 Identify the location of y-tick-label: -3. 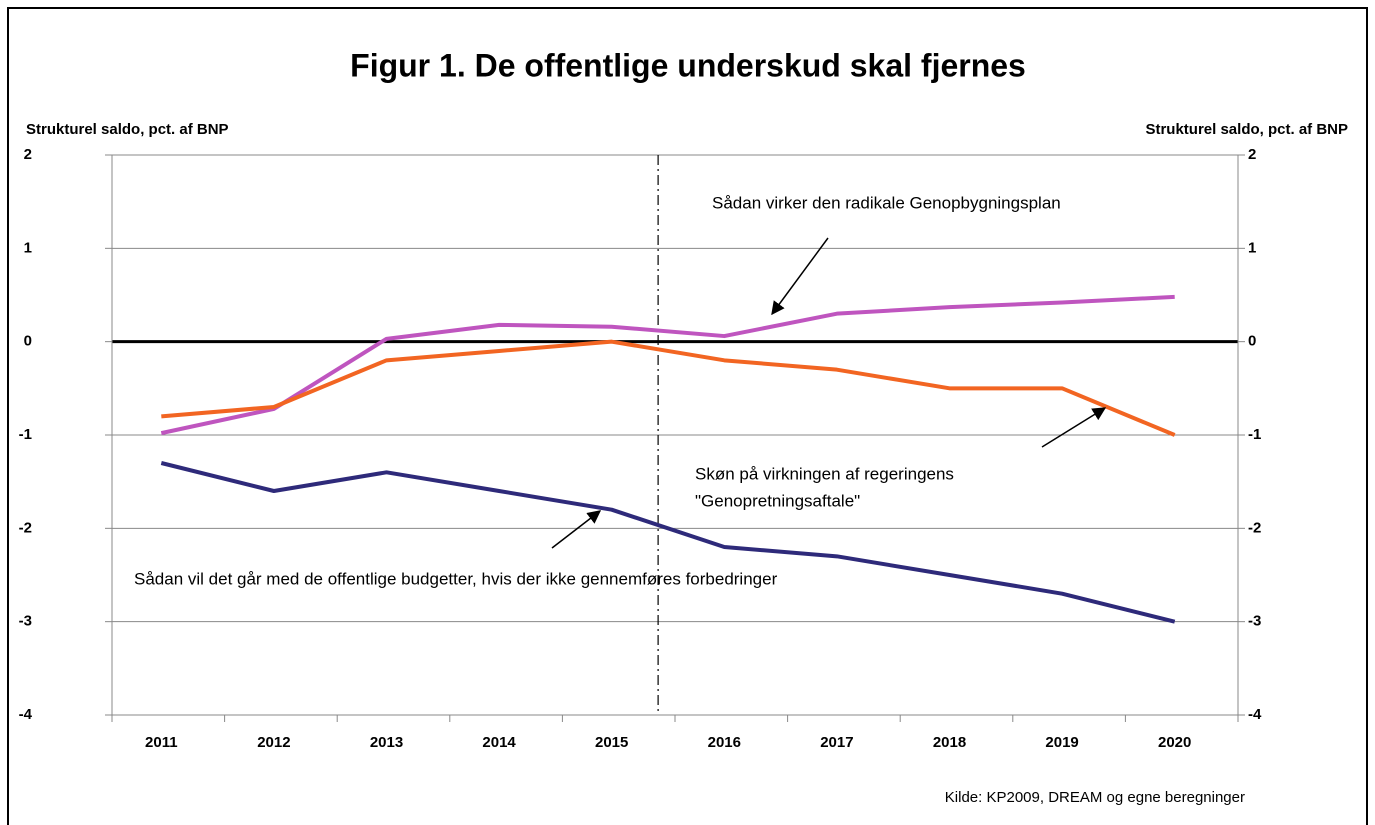
(25, 621).